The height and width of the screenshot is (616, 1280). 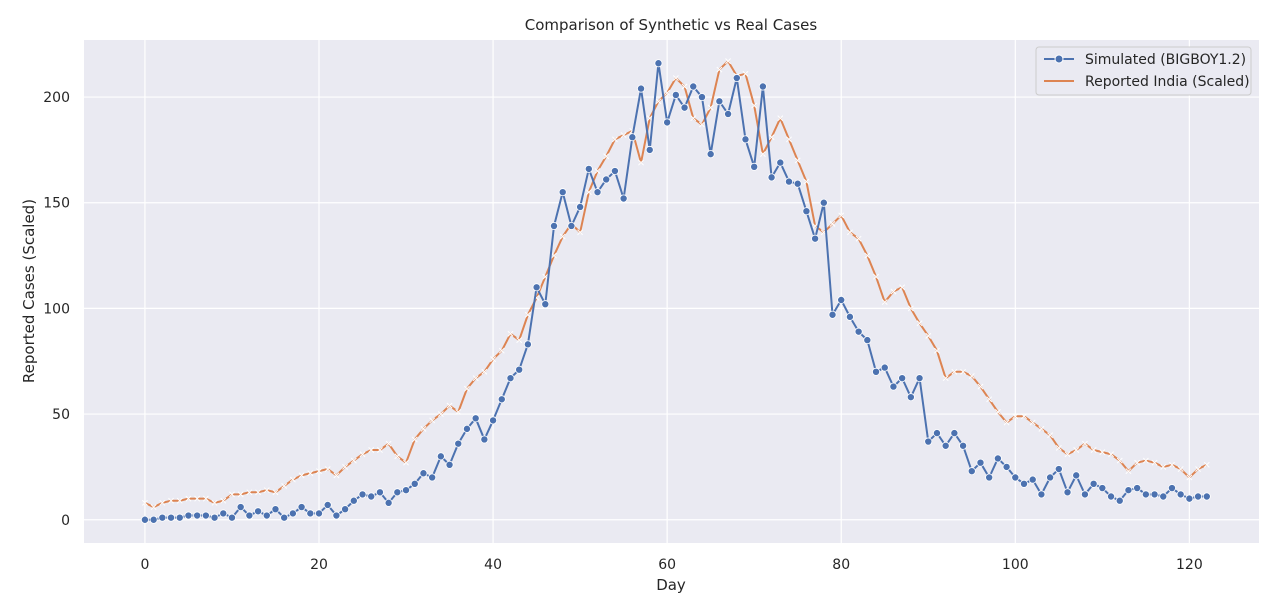 I want to click on x-tick-label: 0, so click(x=144, y=565).